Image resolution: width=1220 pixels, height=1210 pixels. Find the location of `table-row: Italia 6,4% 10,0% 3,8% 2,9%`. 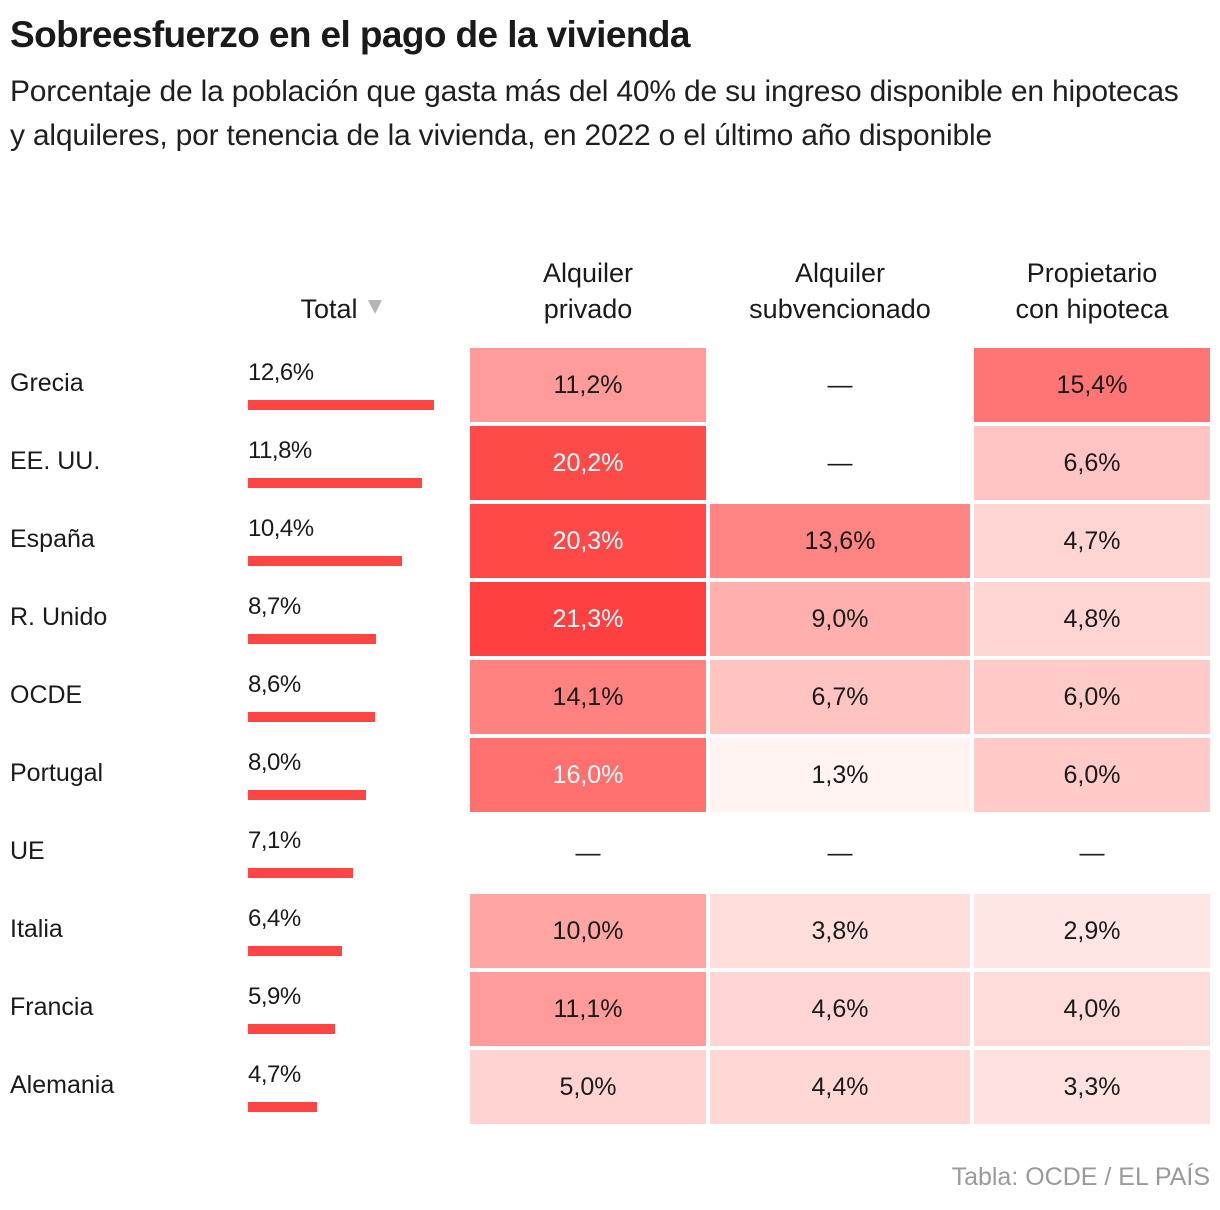

table-row: Italia 6,4% 10,0% 3,8% 2,9% is located at coordinates (610, 931).